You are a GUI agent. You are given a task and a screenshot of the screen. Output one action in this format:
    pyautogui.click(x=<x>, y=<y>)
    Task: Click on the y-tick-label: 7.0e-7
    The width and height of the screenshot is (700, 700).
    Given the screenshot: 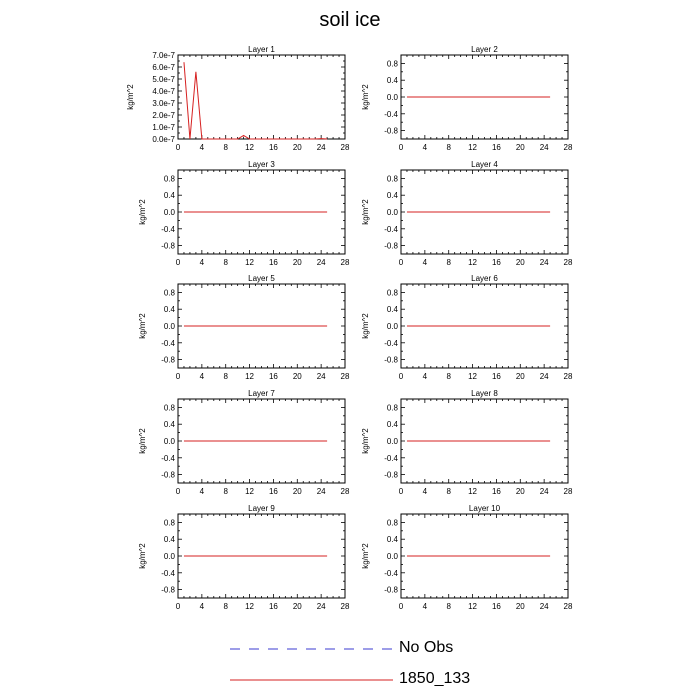 What is the action you would take?
    pyautogui.click(x=163, y=55)
    